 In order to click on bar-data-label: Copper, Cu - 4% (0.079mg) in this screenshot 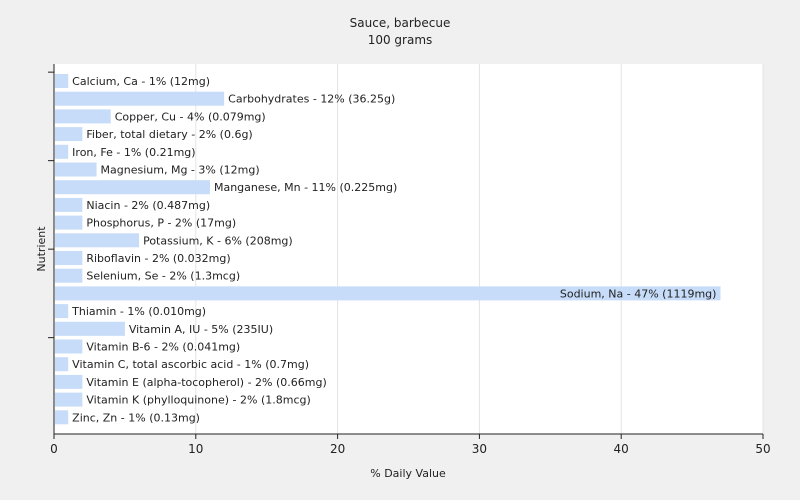, I will do `click(190, 116)`.